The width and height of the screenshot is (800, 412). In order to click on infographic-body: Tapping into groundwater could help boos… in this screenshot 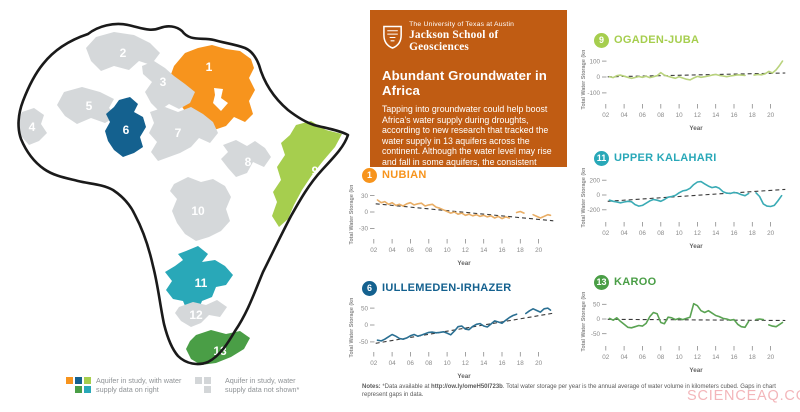, I will do `click(467, 146)`.